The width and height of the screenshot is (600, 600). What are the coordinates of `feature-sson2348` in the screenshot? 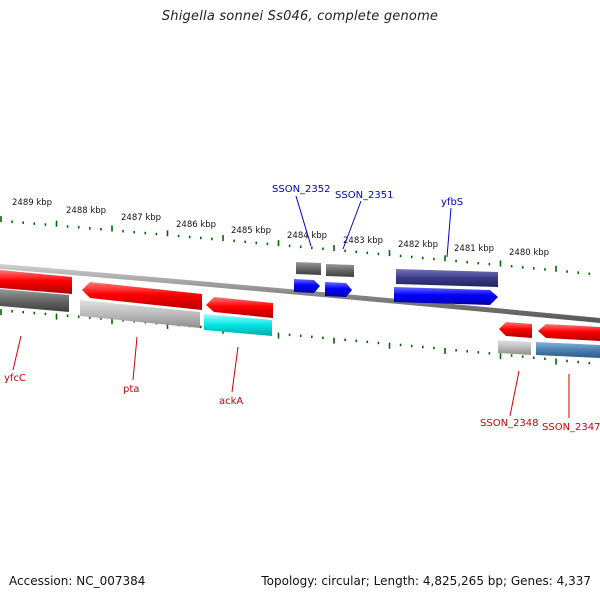 It's located at (515, 330).